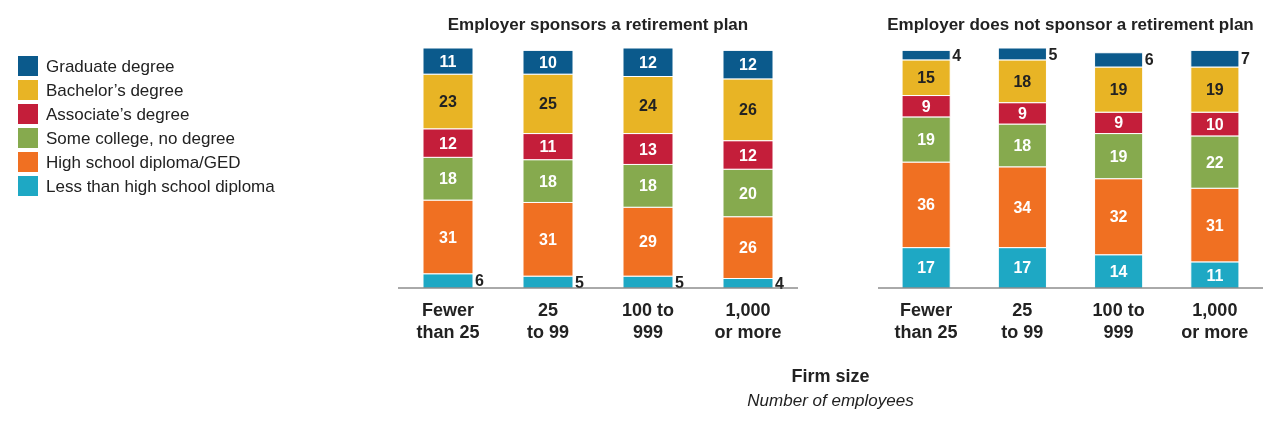 The image size is (1279, 422). Describe the element at coordinates (1118, 217) in the screenshot. I see `data-label: 32` at that location.